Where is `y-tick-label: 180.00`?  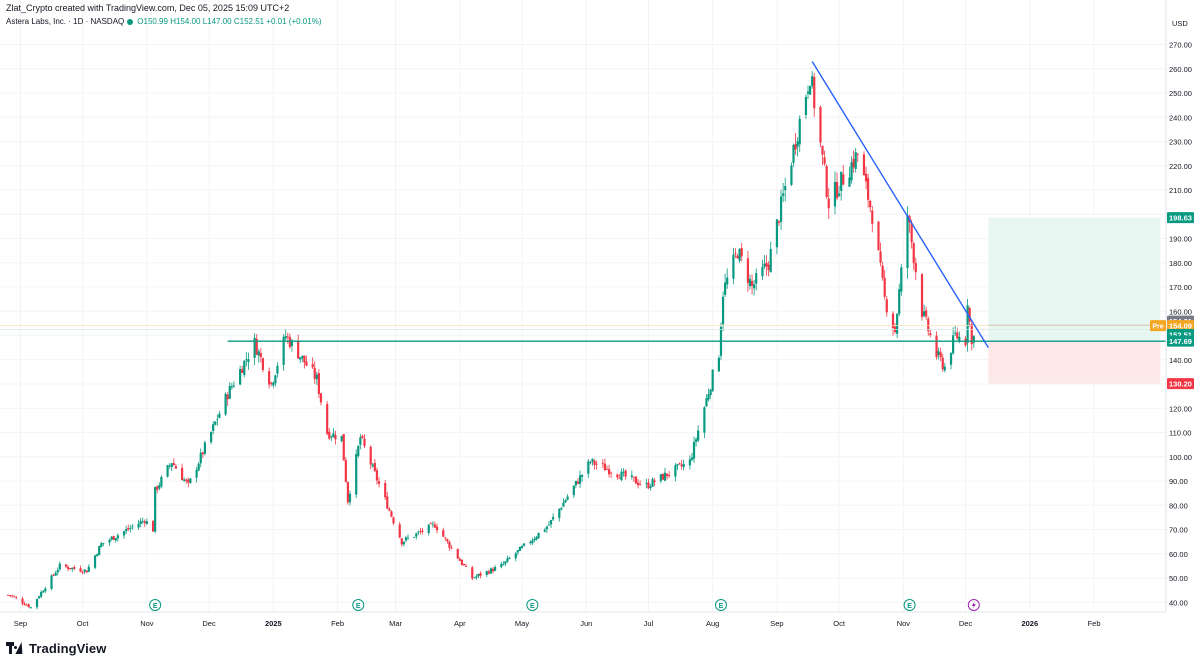 y-tick-label: 180.00 is located at coordinates (1180, 263).